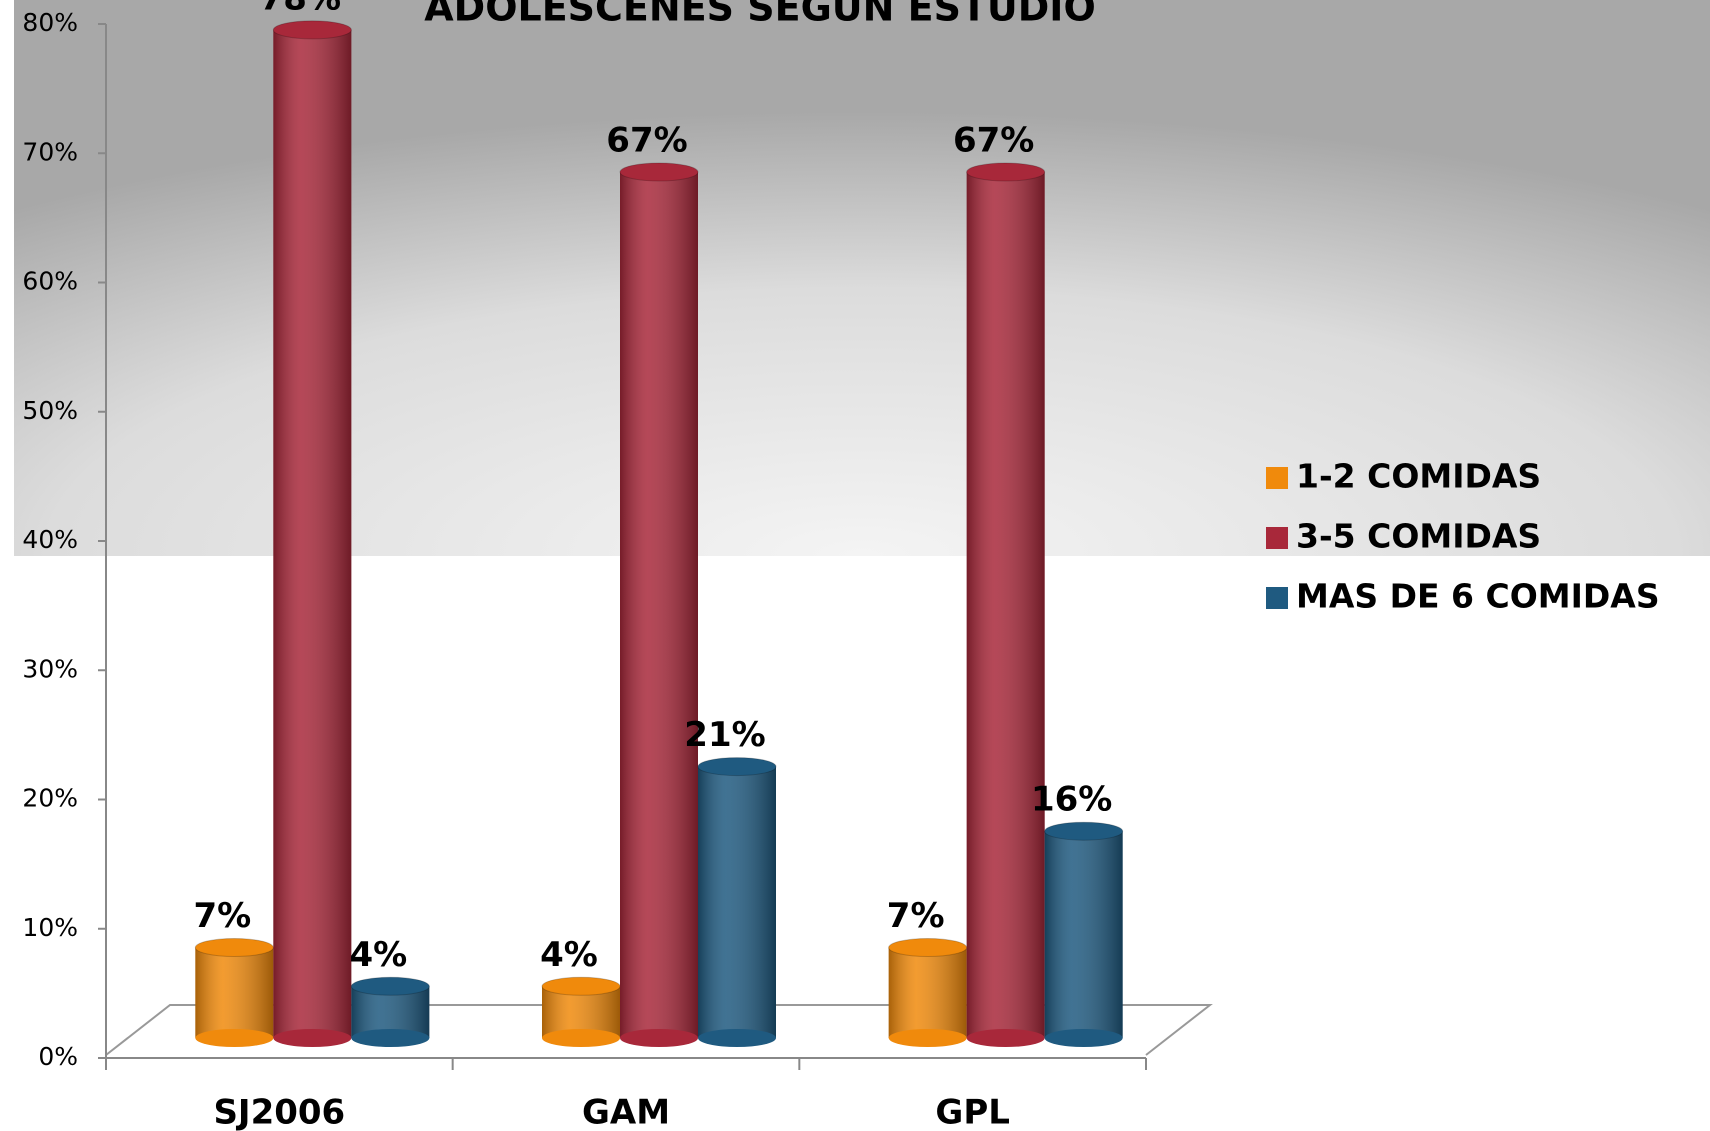  What do you see at coordinates (50, 410) in the screenshot?
I see `y-tick-label: 50%` at bounding box center [50, 410].